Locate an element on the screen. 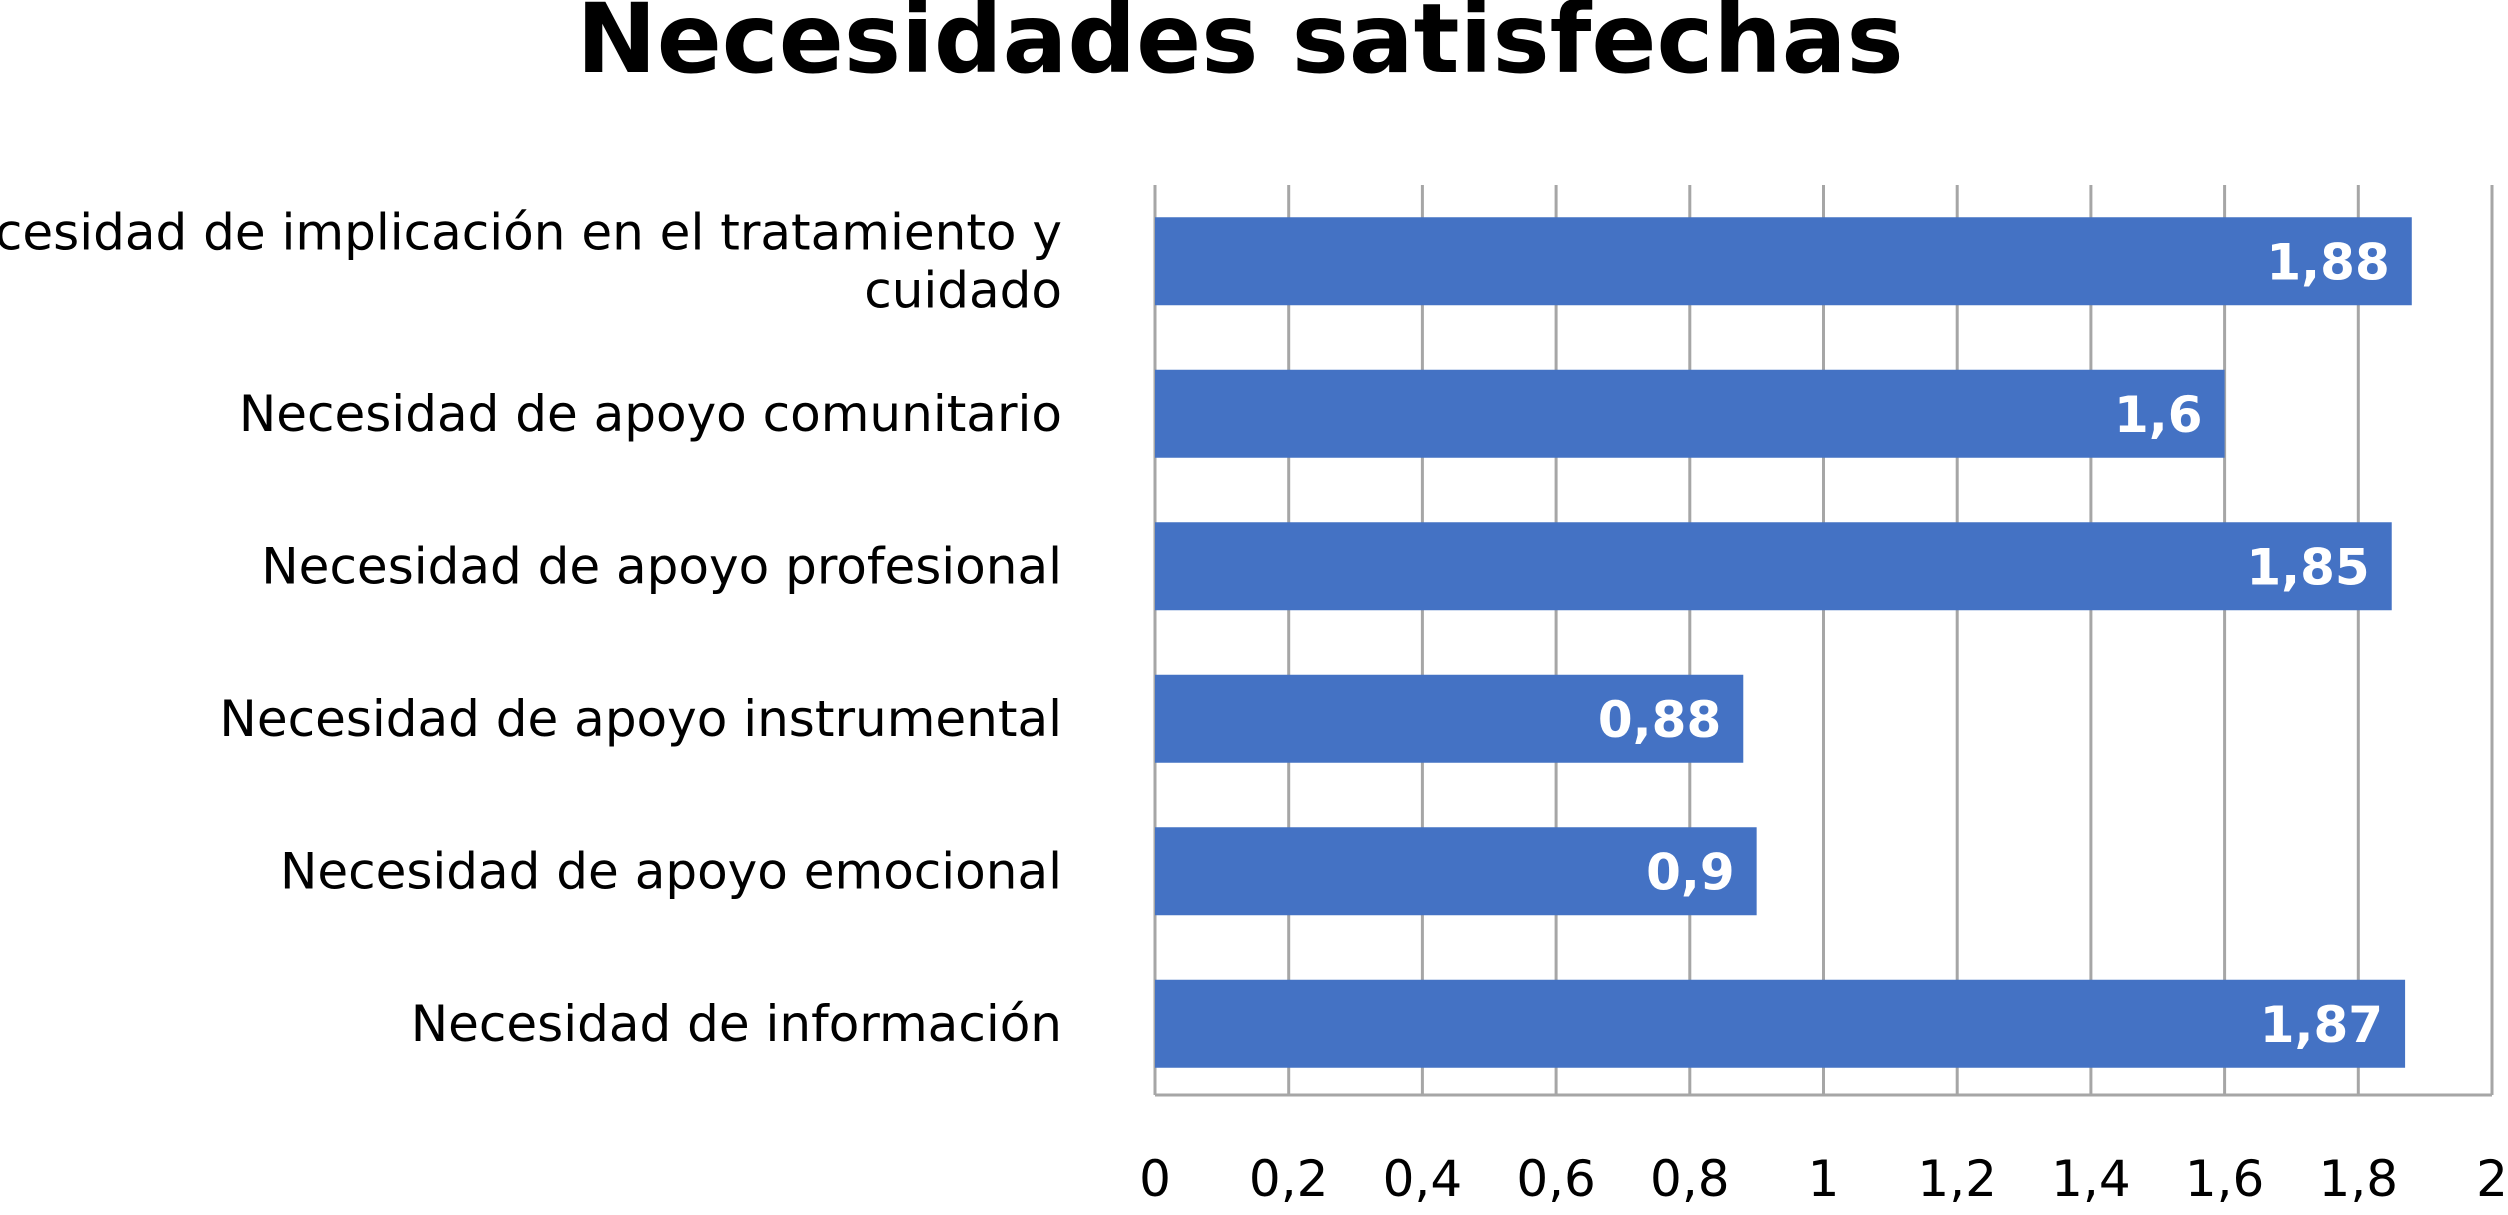  category-label: Necesidad de apoyo profesional is located at coordinates (661, 566).